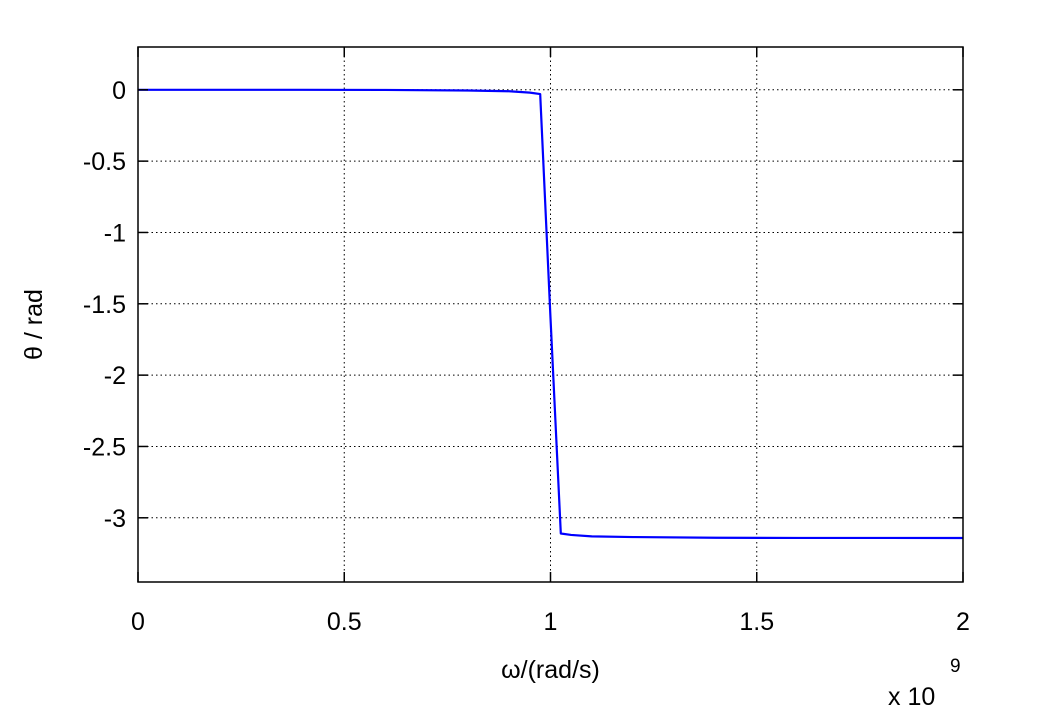 The height and width of the screenshot is (709, 1064). I want to click on x-axis-label: ω/(rad/s), so click(550, 670).